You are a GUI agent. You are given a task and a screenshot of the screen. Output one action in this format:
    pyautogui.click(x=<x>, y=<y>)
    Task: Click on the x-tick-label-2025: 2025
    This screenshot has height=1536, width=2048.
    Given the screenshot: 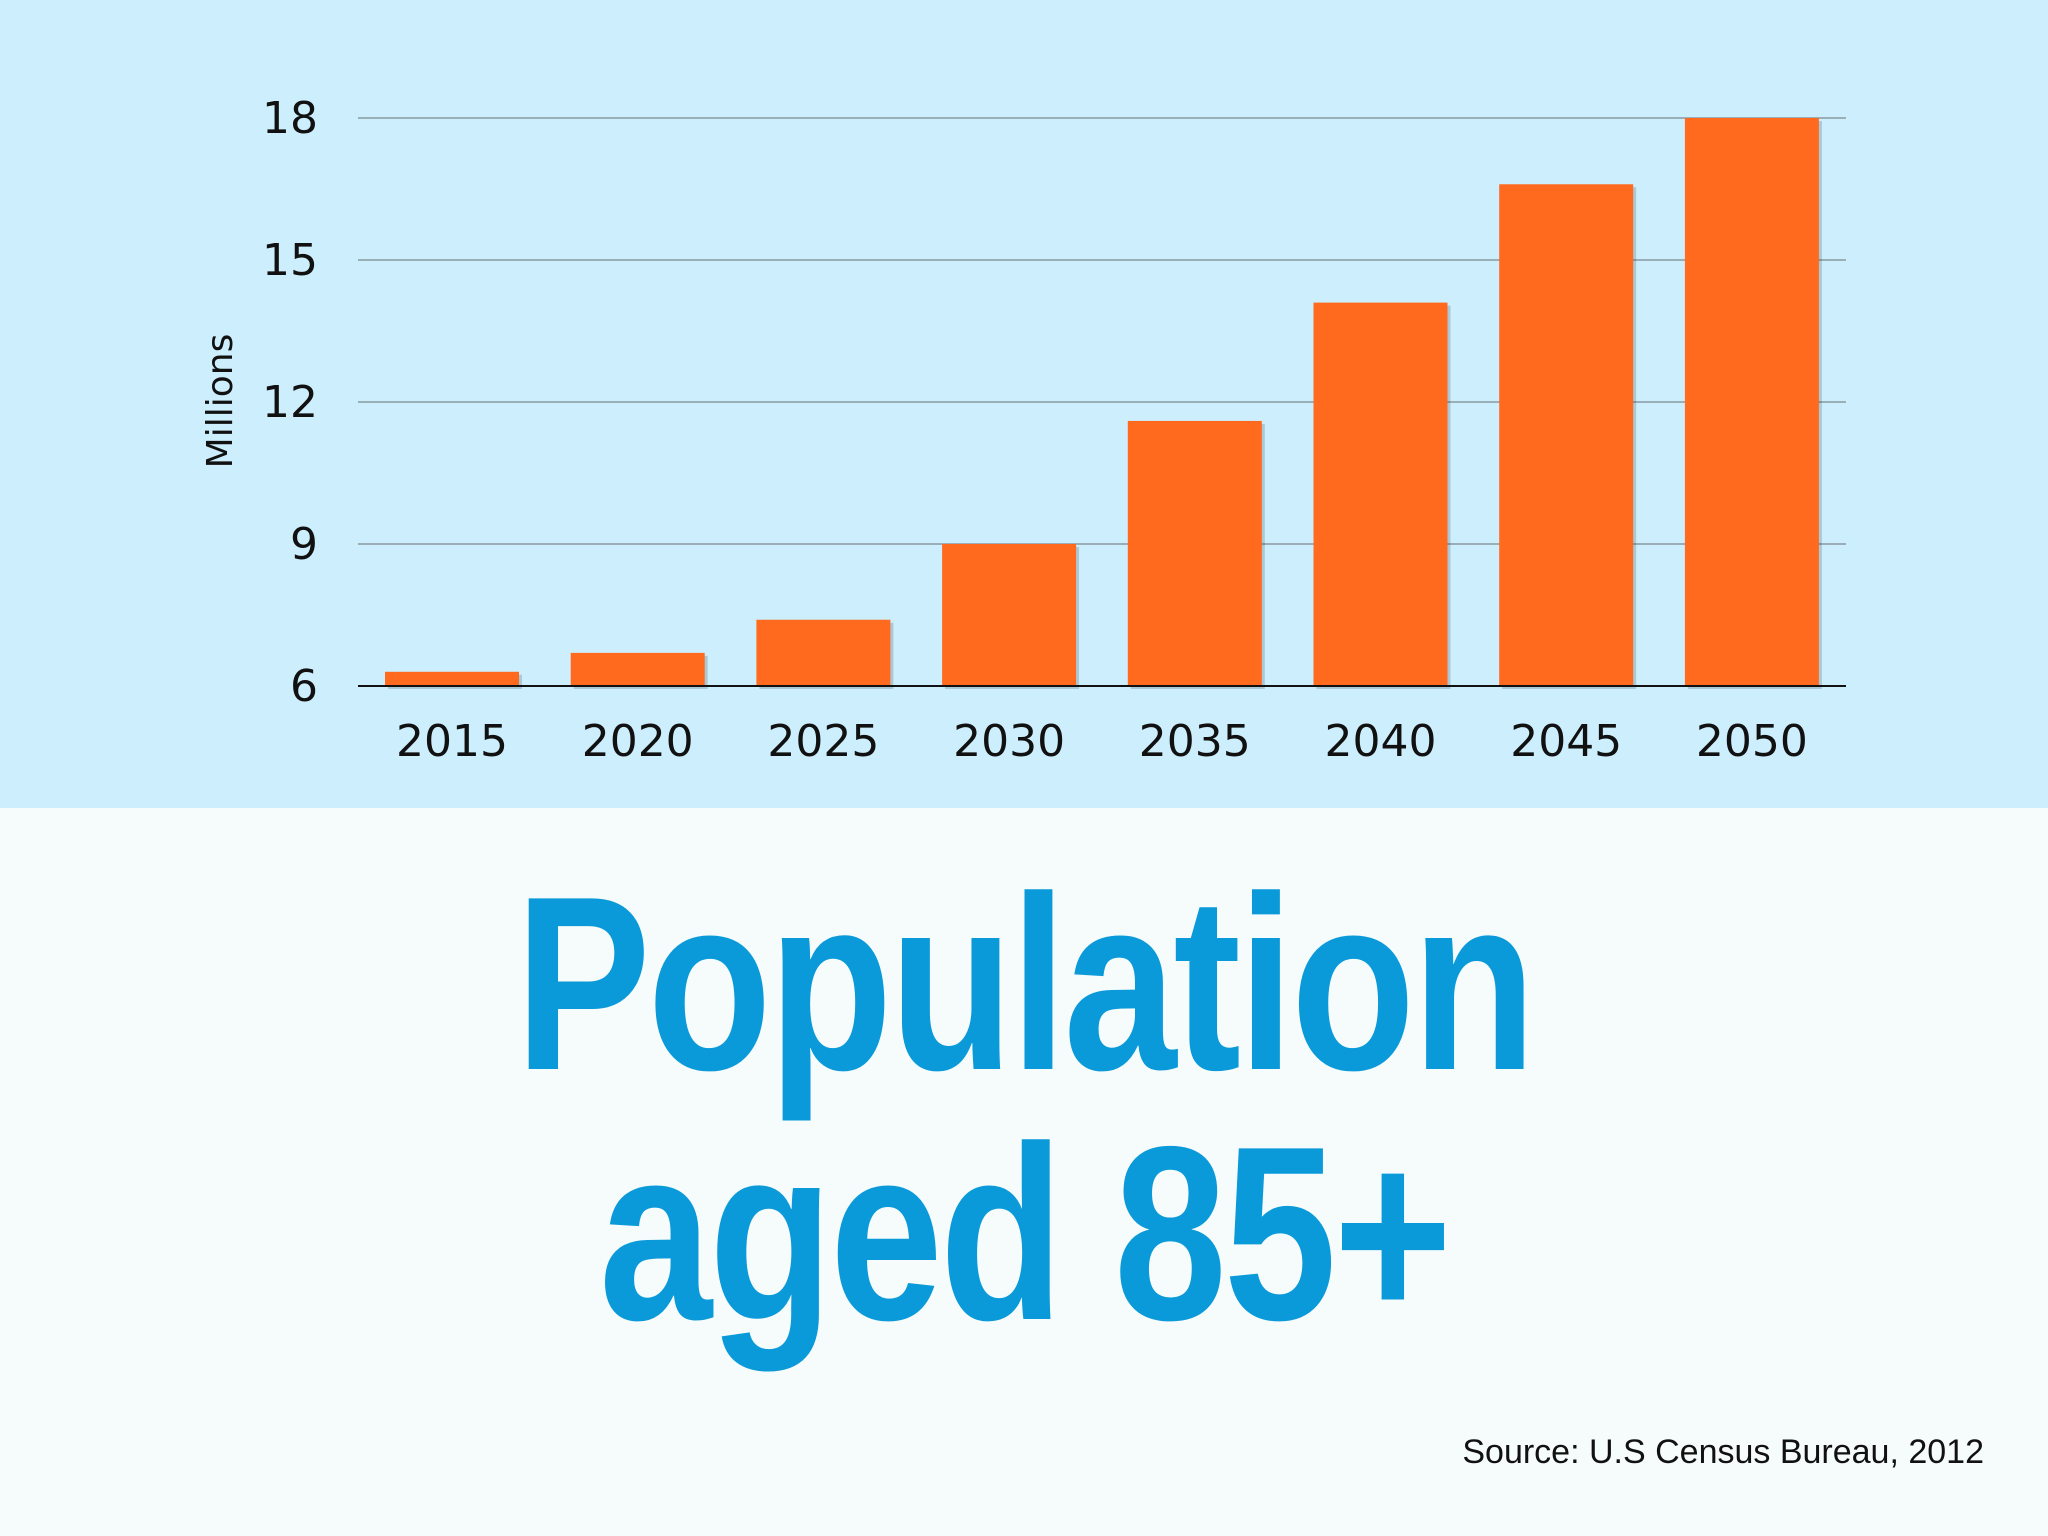 What is the action you would take?
    pyautogui.click(x=823, y=741)
    